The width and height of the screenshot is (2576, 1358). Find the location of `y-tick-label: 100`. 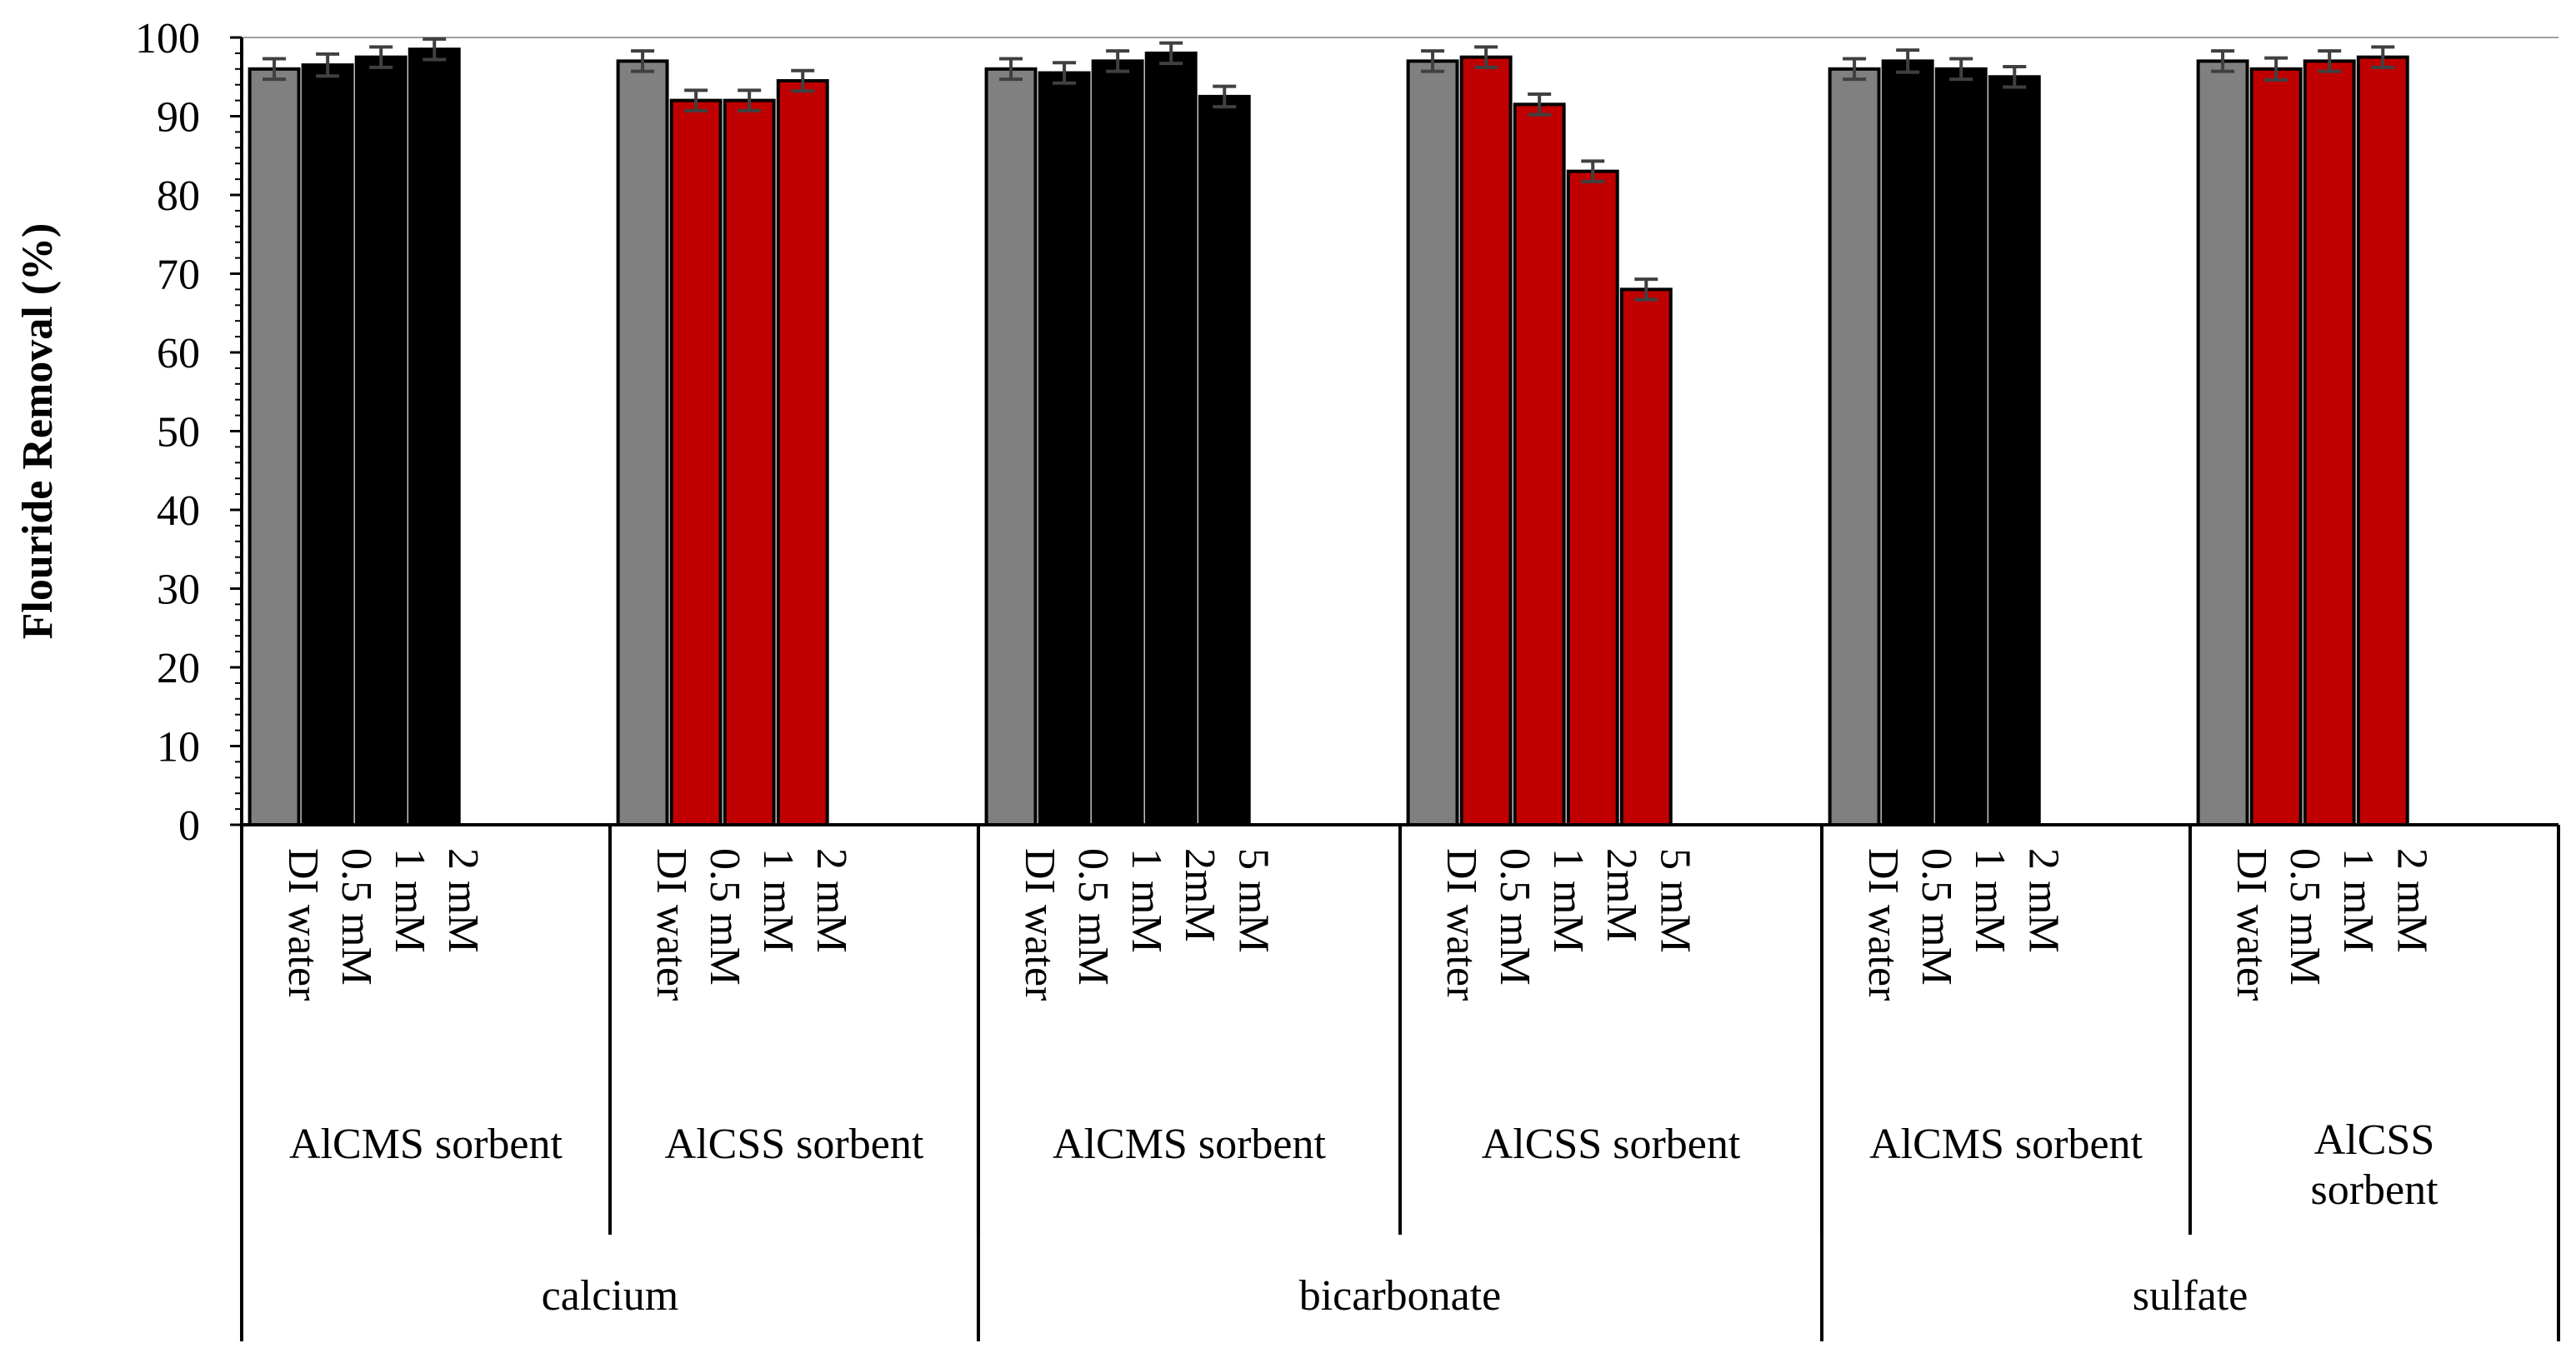

y-tick-label: 100 is located at coordinates (168, 38).